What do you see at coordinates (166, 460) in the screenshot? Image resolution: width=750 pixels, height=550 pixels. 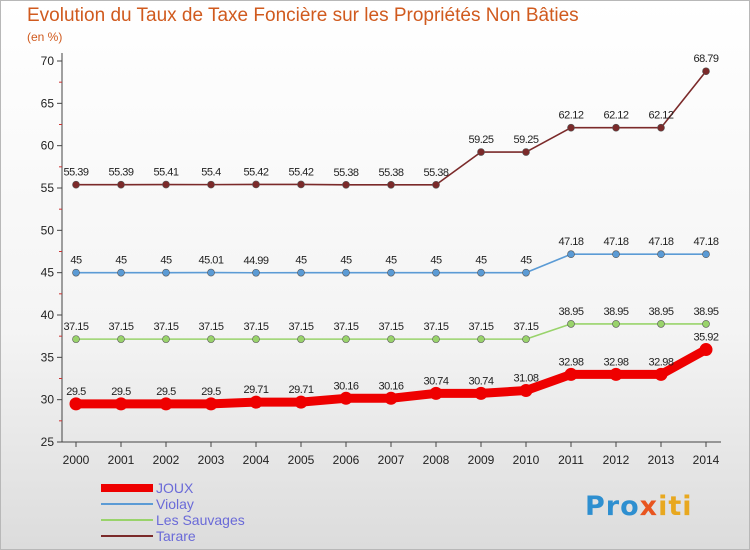 I see `x-tick-label: 2002` at bounding box center [166, 460].